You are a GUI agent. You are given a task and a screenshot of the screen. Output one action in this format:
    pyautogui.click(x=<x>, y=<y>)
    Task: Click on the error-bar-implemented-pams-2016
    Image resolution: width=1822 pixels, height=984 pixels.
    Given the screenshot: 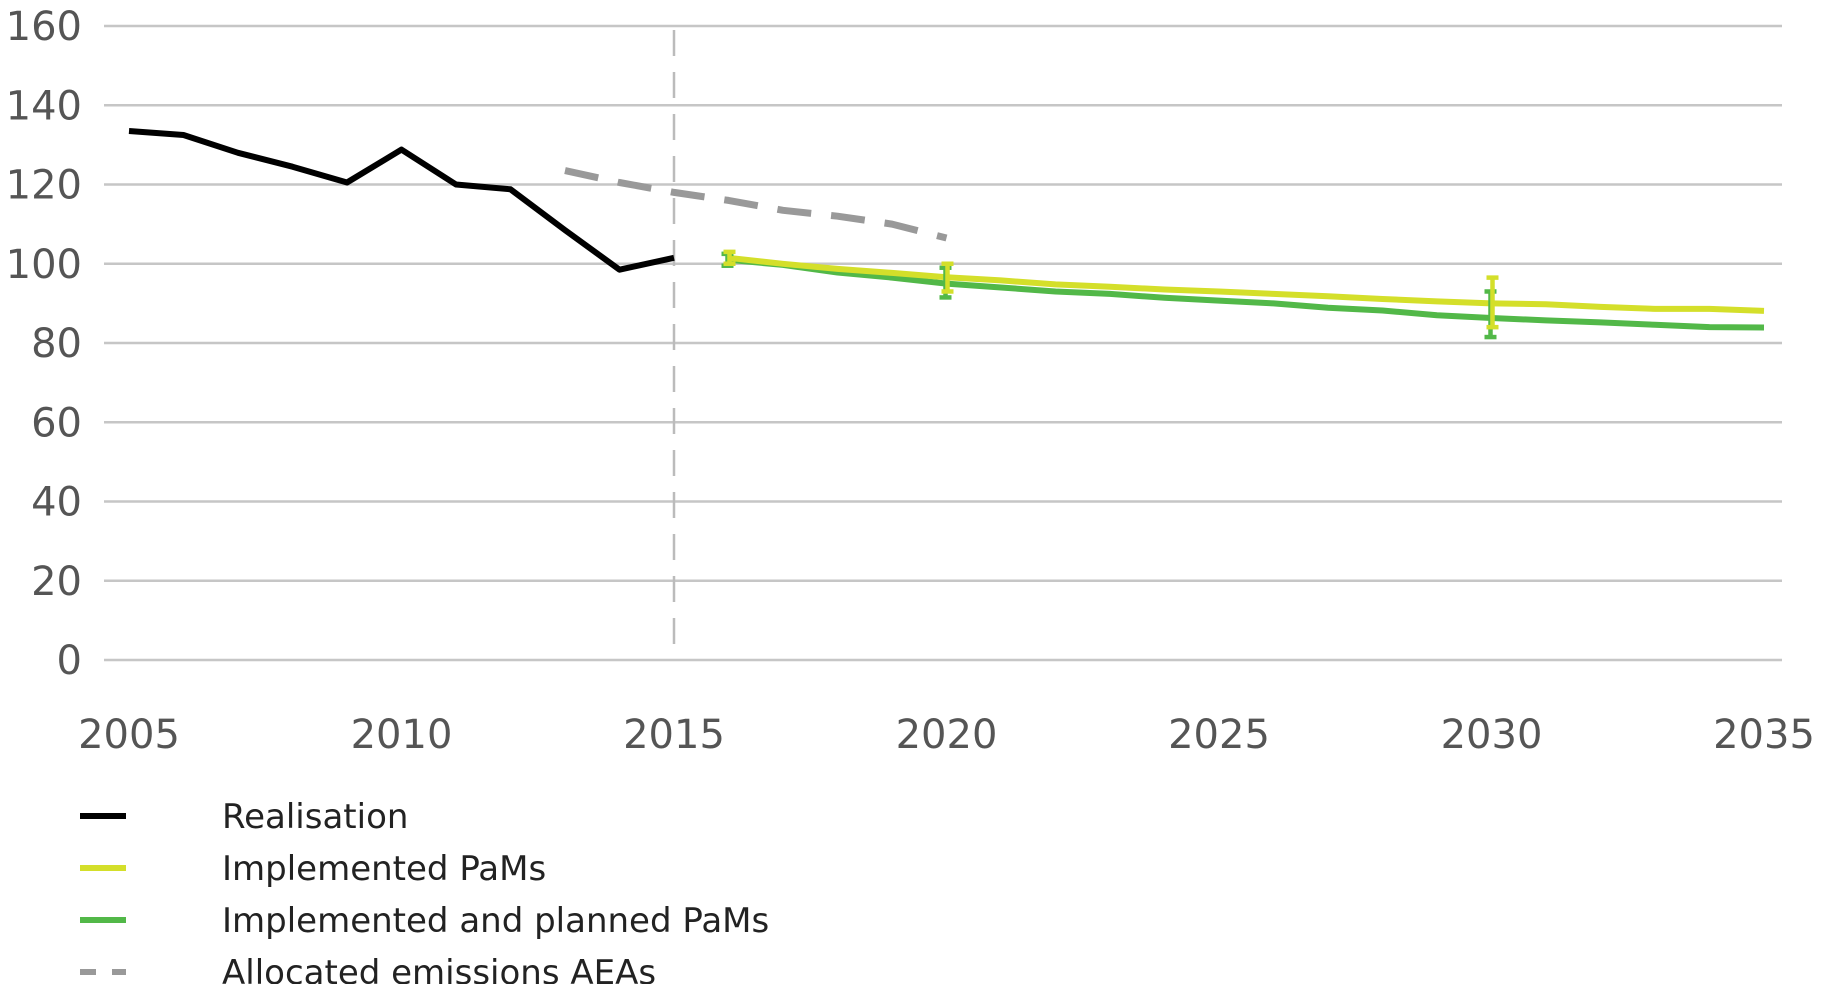 What is the action you would take?
    pyautogui.click(x=729, y=257)
    